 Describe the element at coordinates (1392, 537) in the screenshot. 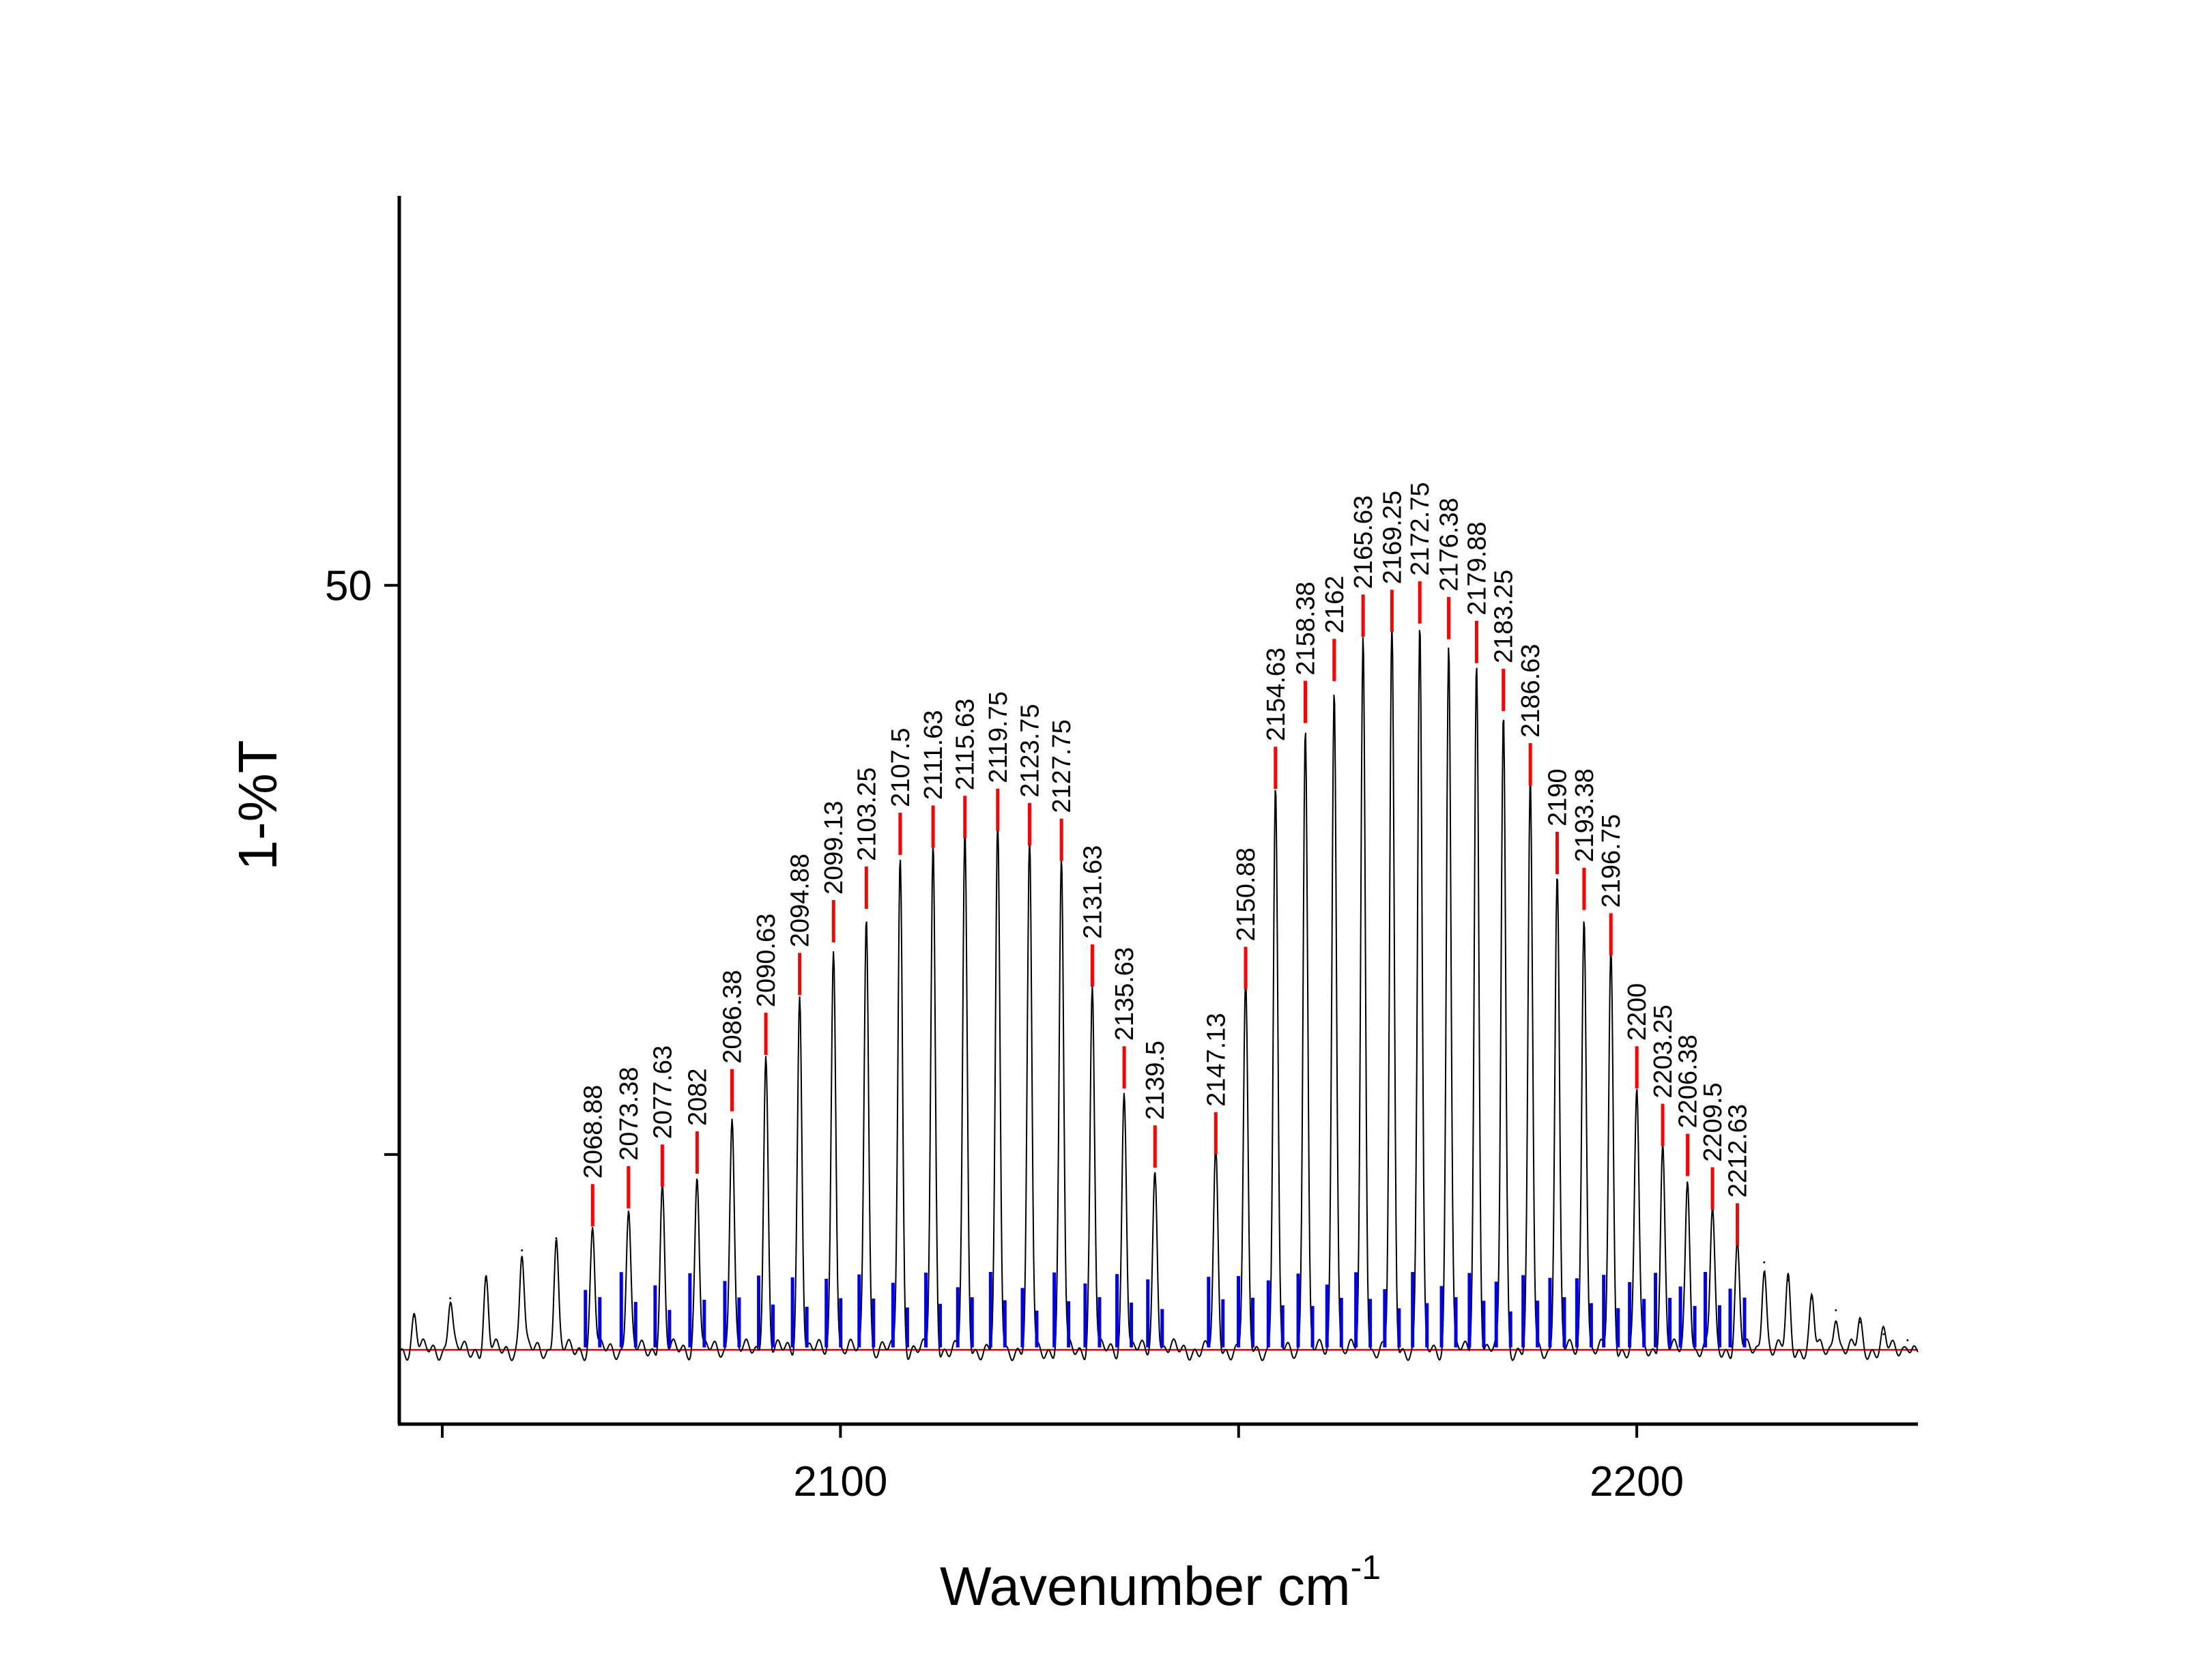

I see `peak-label: 2169.25` at that location.